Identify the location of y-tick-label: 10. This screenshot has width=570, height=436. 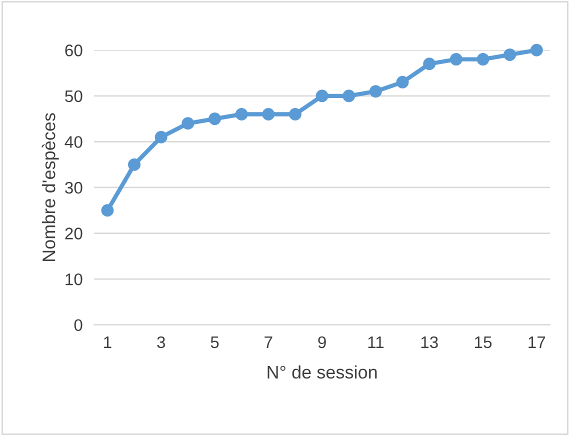
(74, 279).